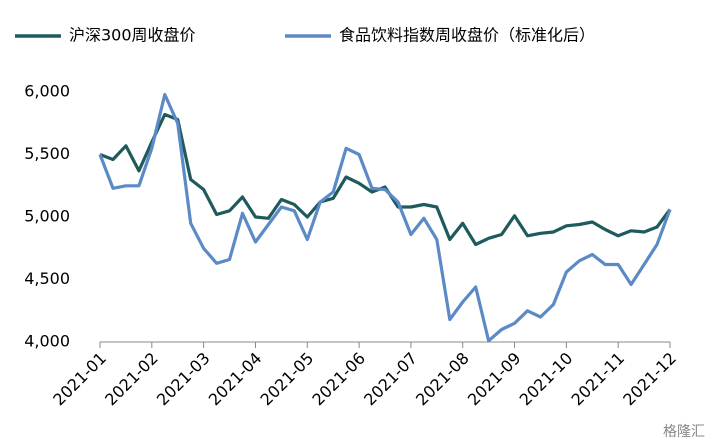 This screenshot has width=715, height=446. Describe the element at coordinates (79, 379) in the screenshot. I see `x-tick-label: 2021-01` at that location.